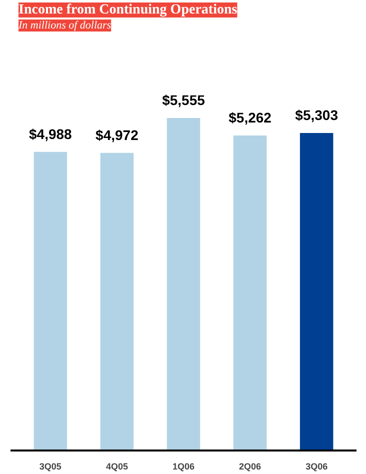 This screenshot has width=366, height=474. Describe the element at coordinates (50, 134) in the screenshot. I see `data-label: $4,988` at that location.